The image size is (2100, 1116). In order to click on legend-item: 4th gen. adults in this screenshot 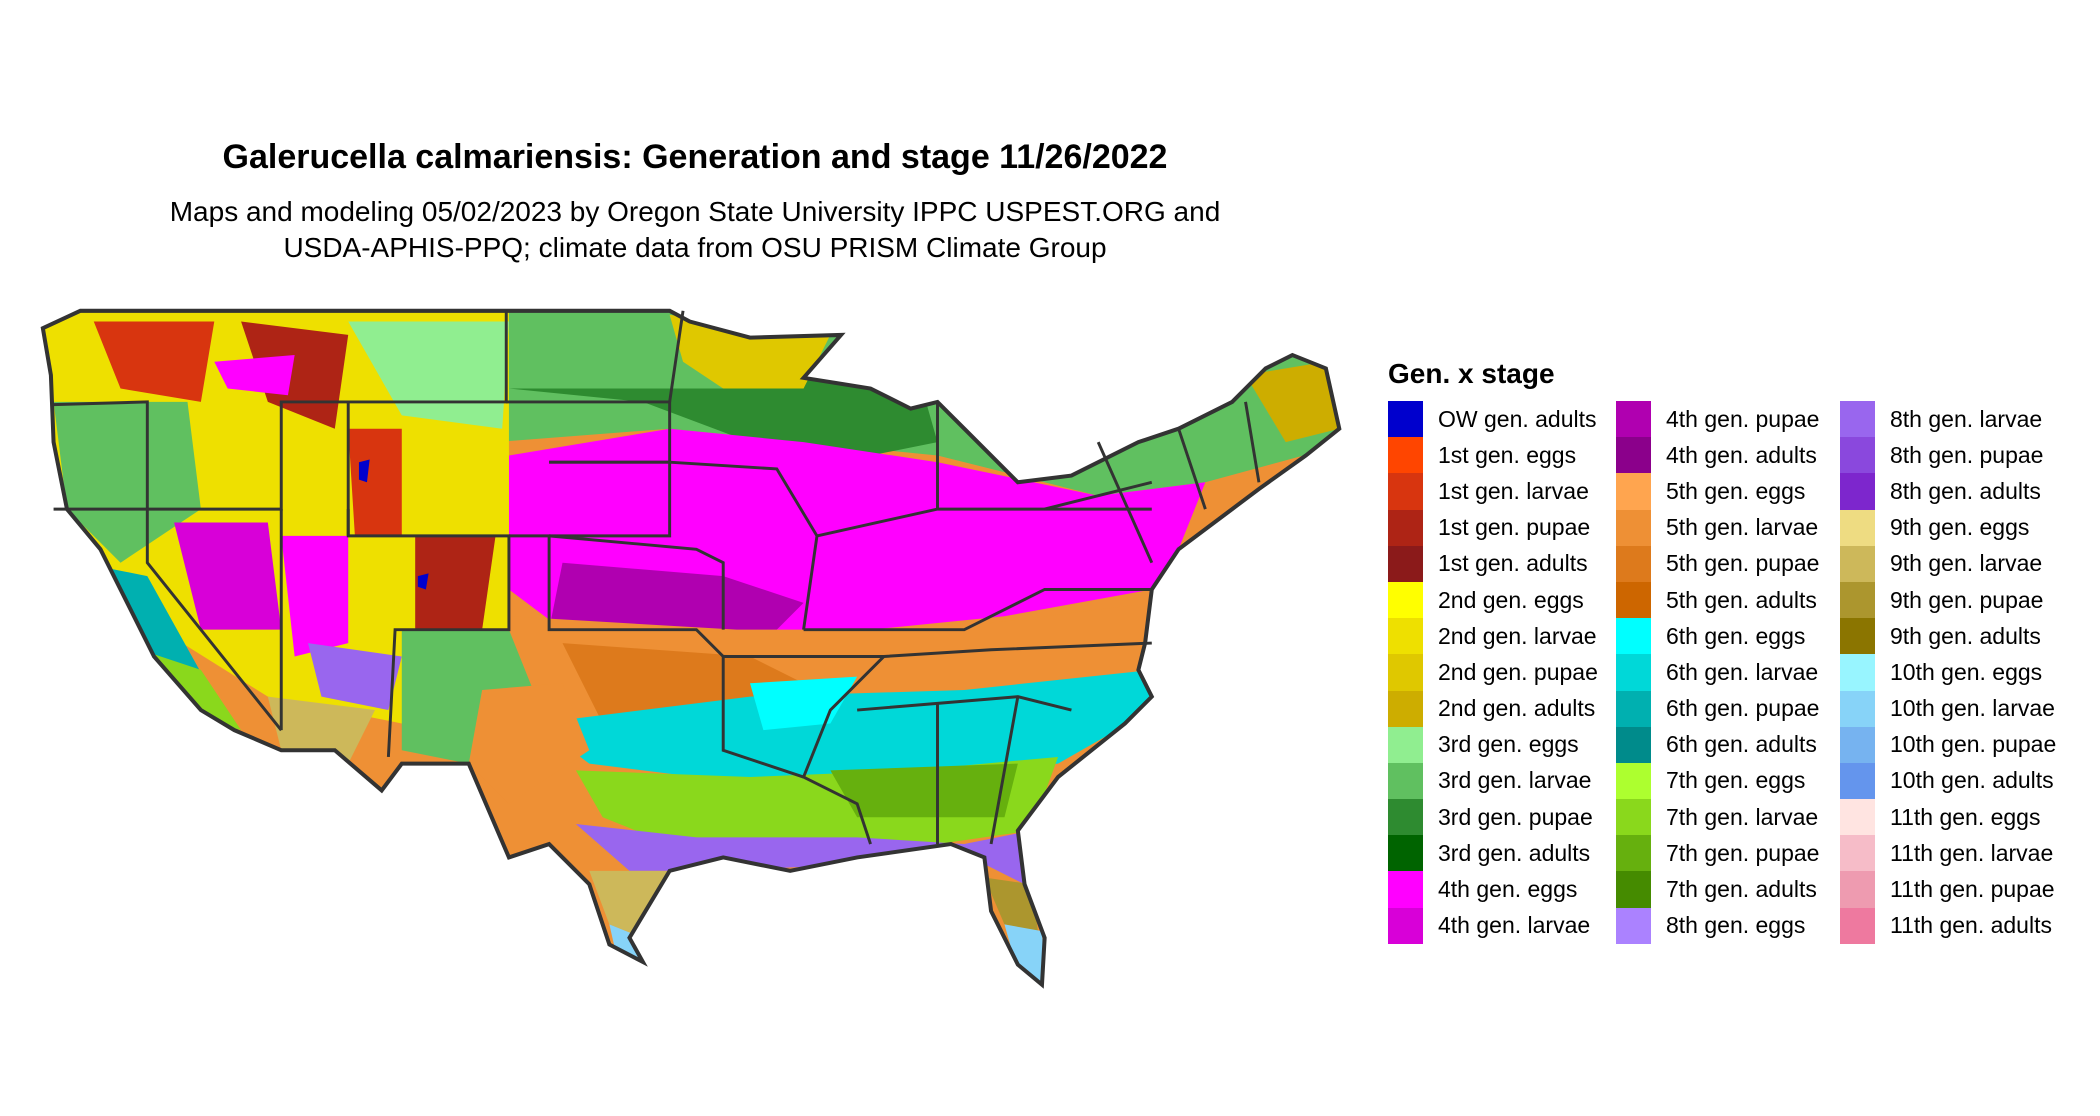, I will do `click(1717, 455)`.